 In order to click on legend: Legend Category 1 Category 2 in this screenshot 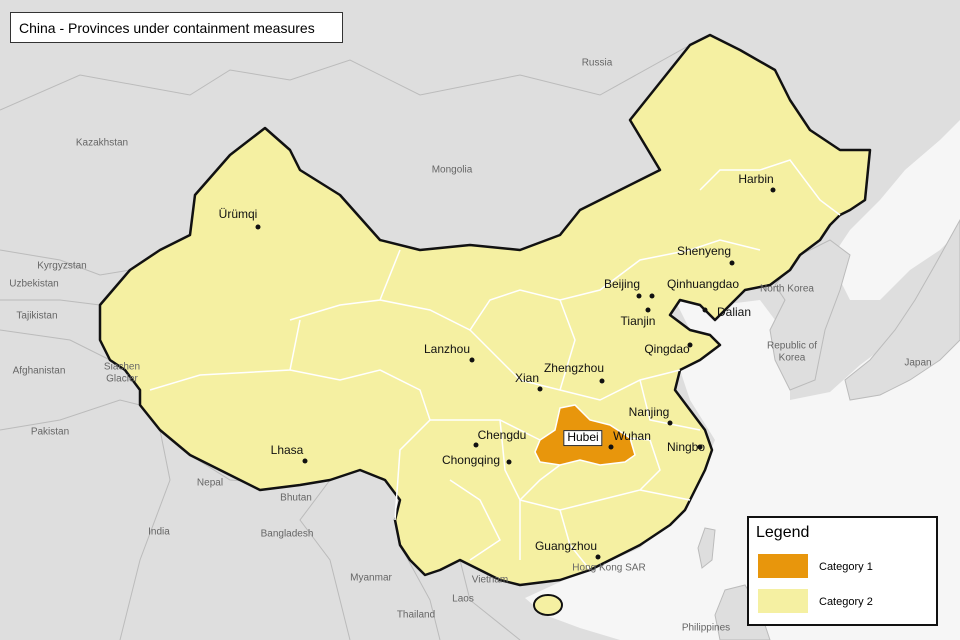, I will do `click(842, 571)`.